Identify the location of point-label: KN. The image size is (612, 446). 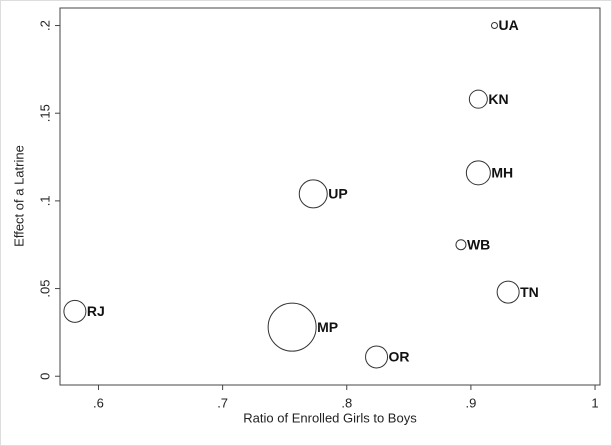
(498, 99).